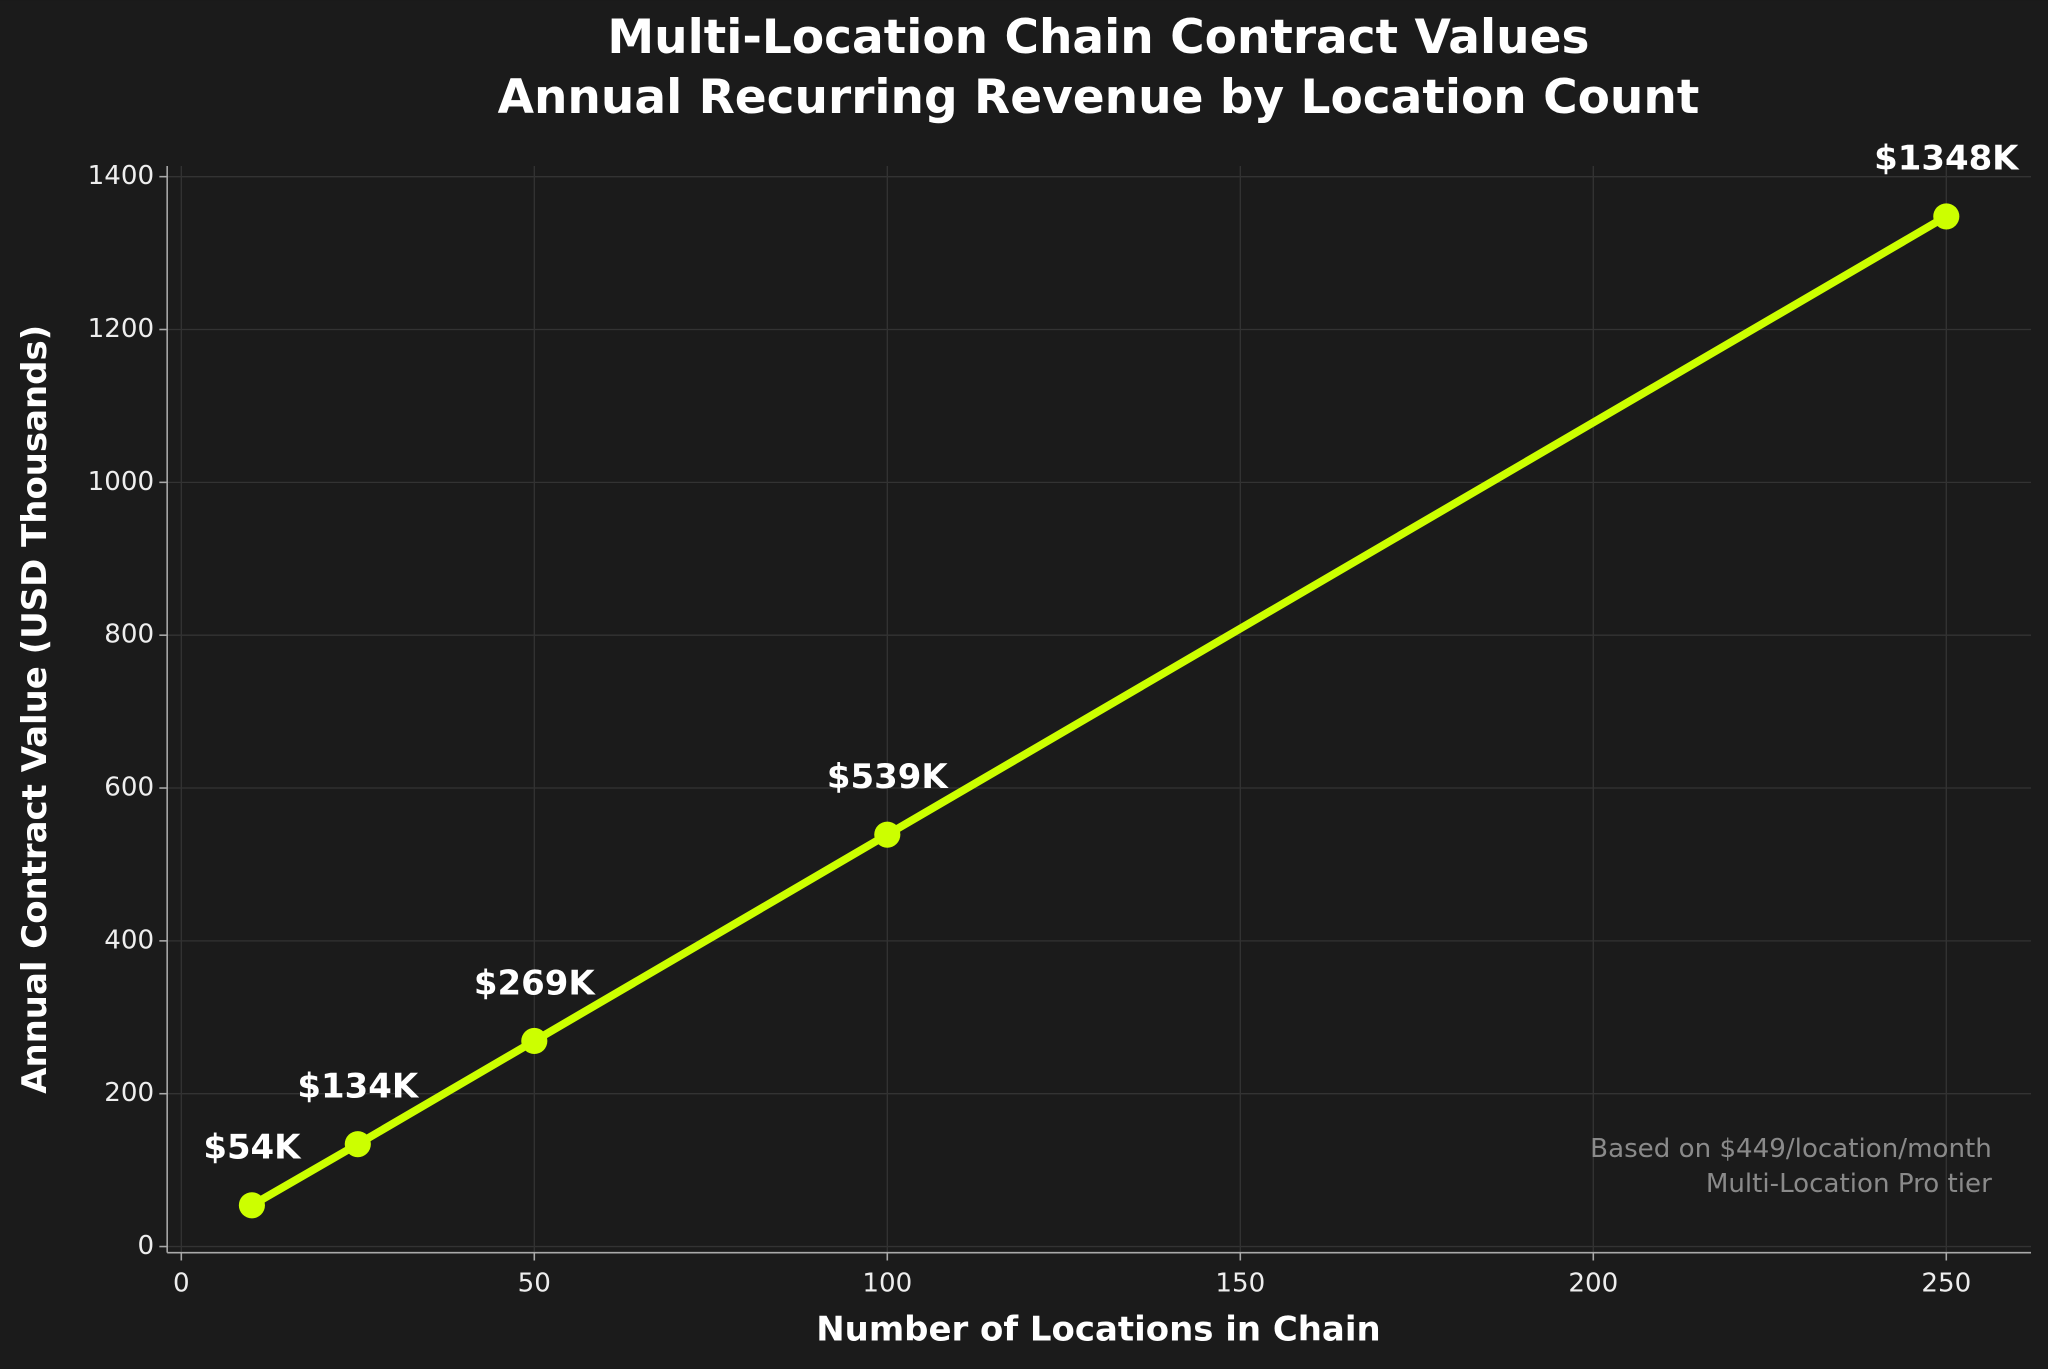 This screenshot has height=1369, width=2048. What do you see at coordinates (129, 940) in the screenshot?
I see `y-tick-label: 400` at bounding box center [129, 940].